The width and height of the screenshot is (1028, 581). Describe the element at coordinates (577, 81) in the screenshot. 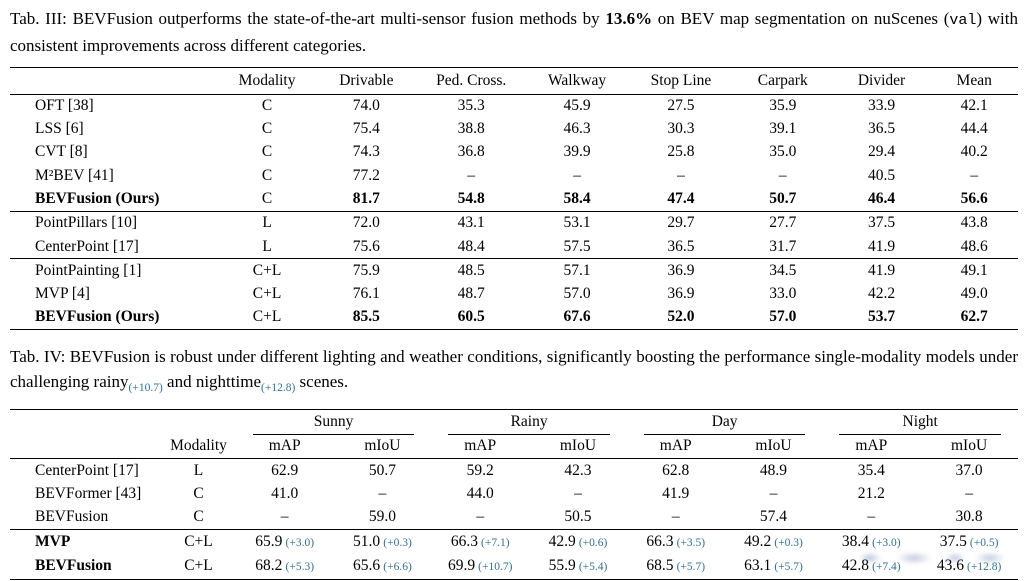

I see `column-header: Walkway` at that location.